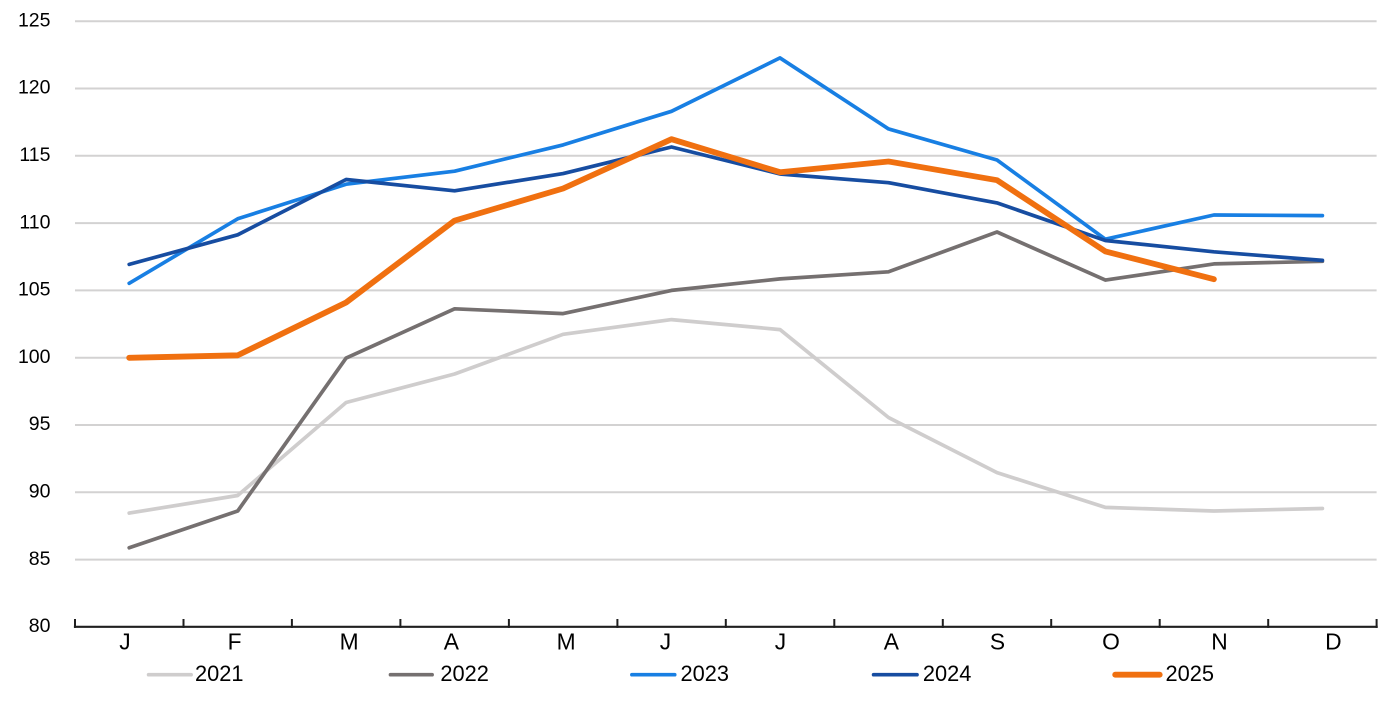 Image resolution: width=1400 pixels, height=716 pixels. What do you see at coordinates (40, 626) in the screenshot?
I see `svg-text: 80` at bounding box center [40, 626].